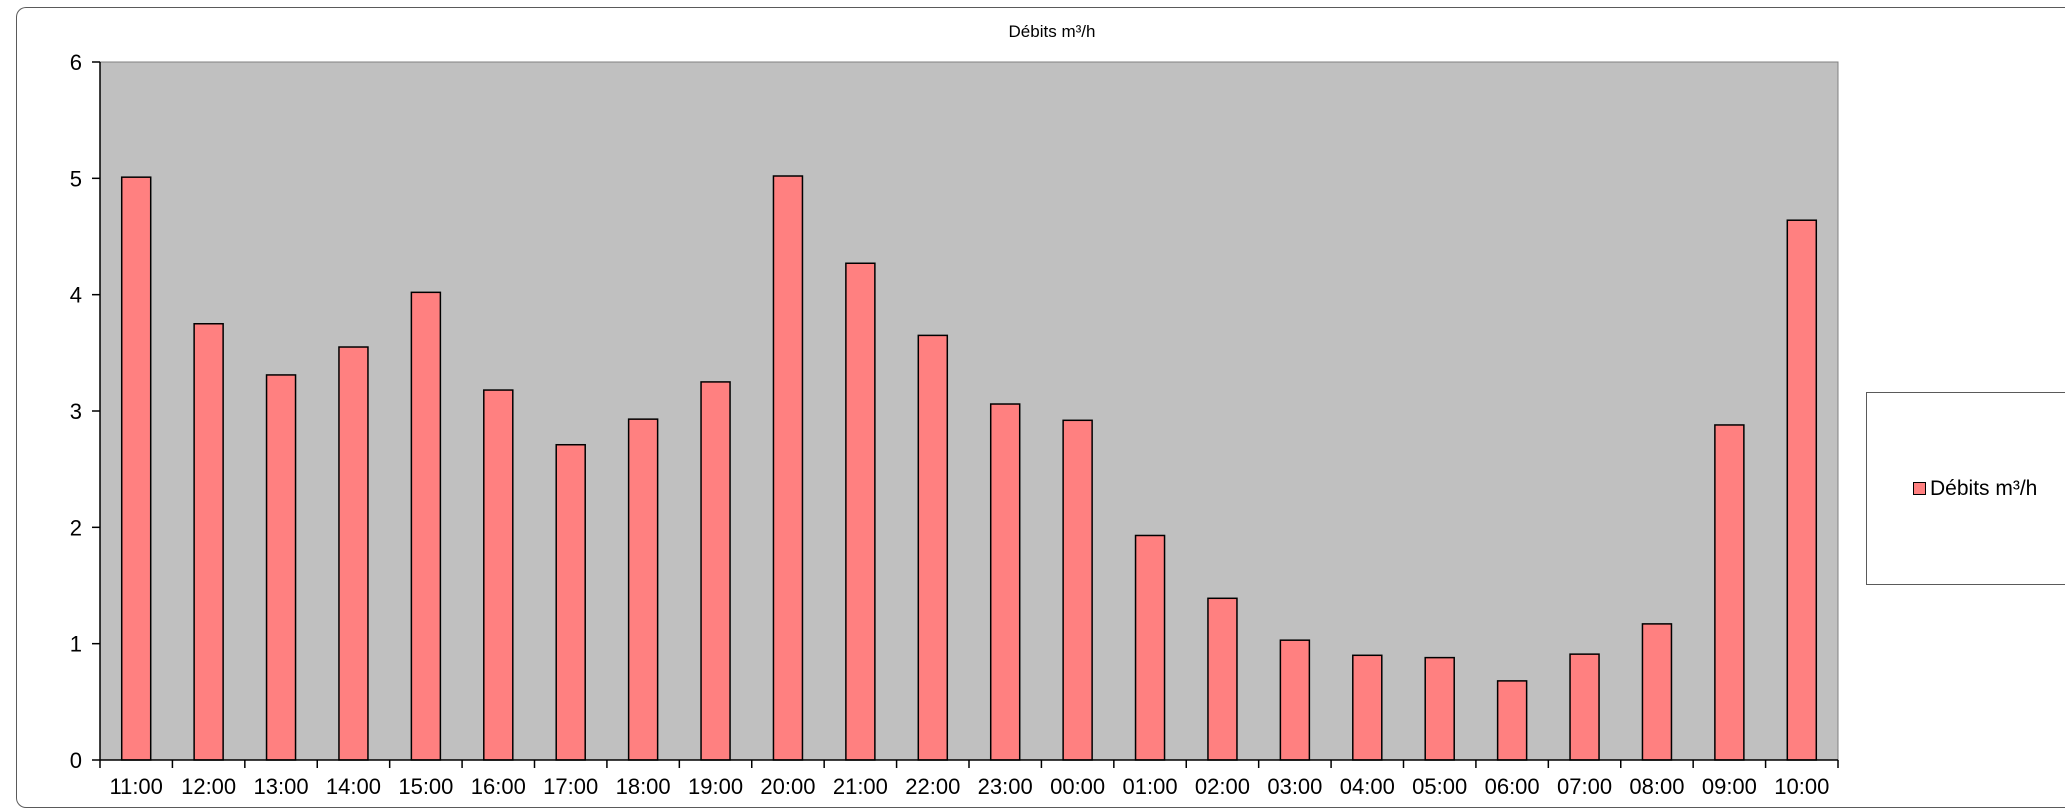  What do you see at coordinates (932, 786) in the screenshot?
I see `x-tick-label: 22:00` at bounding box center [932, 786].